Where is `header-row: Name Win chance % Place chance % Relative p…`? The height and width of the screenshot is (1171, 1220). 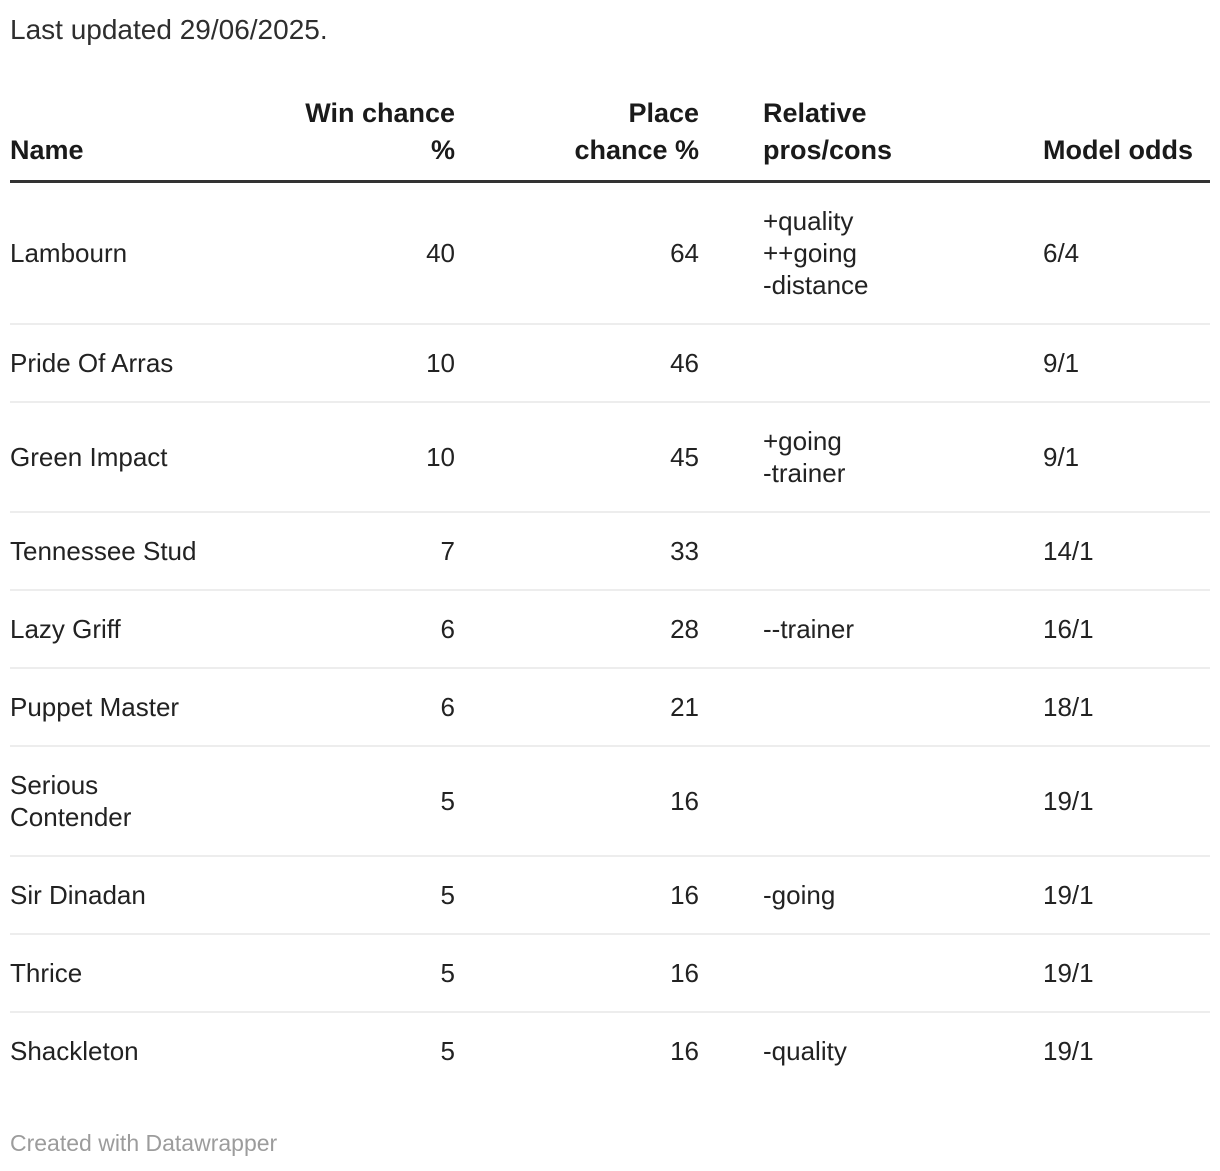 header-row: Name Win chance % Place chance % Relative p… is located at coordinates (610, 139).